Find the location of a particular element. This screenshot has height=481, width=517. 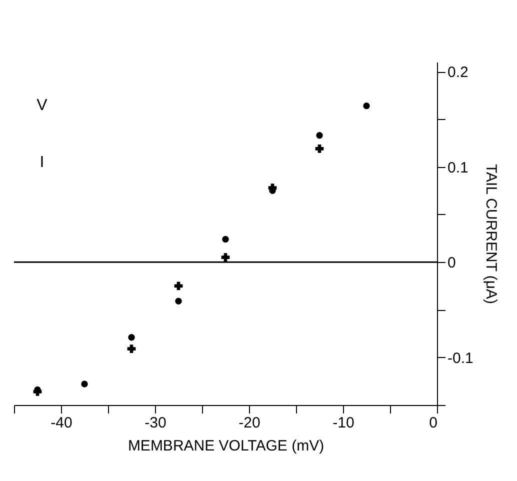

x-tick-label: -10 is located at coordinates (343, 423).